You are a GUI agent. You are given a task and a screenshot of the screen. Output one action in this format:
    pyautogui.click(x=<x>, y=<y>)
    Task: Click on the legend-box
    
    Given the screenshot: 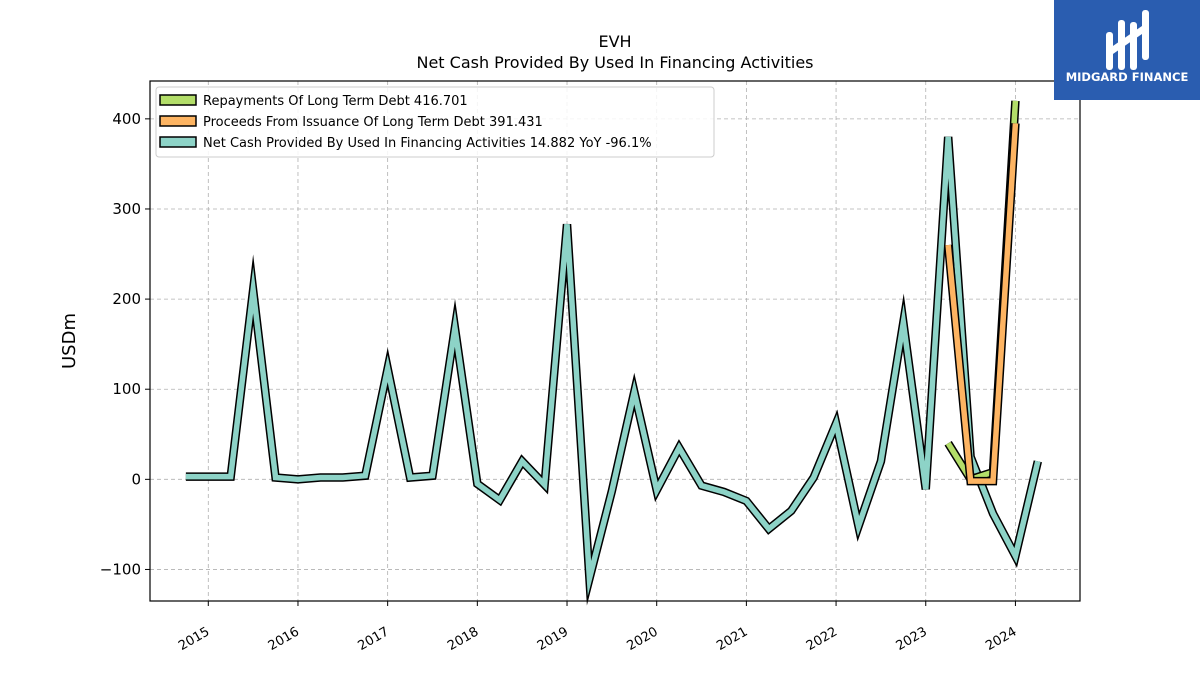 What is the action you would take?
    pyautogui.click(x=435, y=122)
    